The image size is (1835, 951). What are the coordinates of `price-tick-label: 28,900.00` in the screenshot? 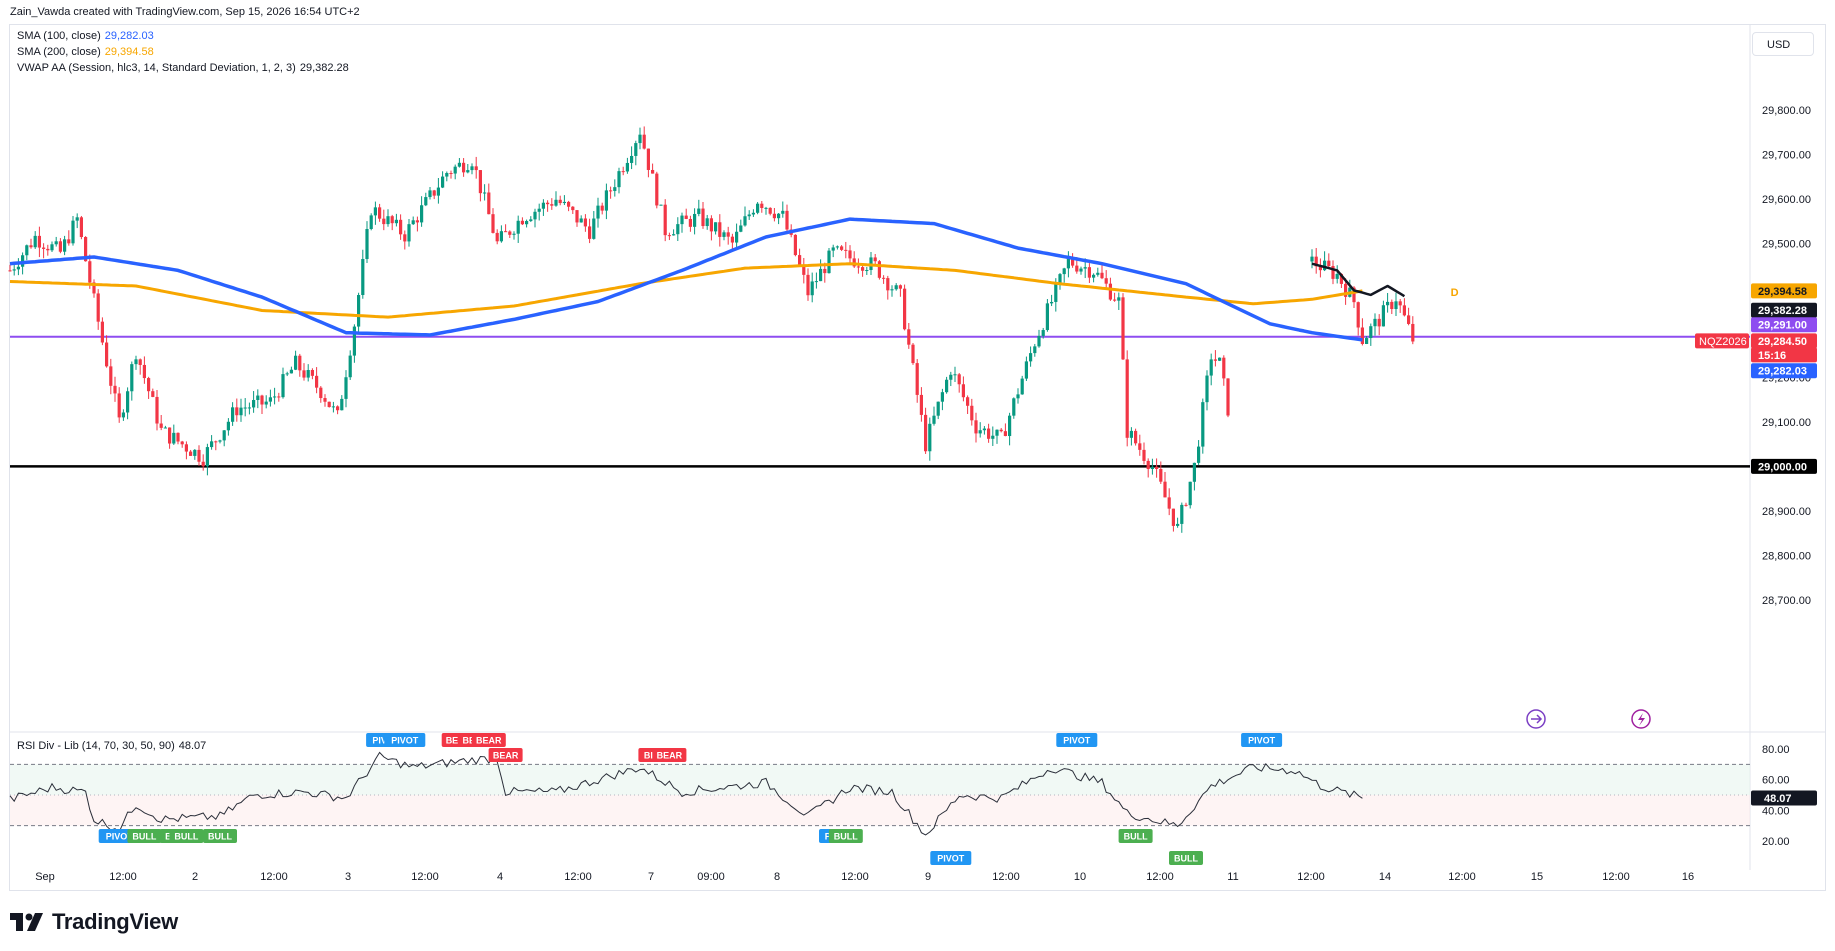 It's located at (1786, 512).